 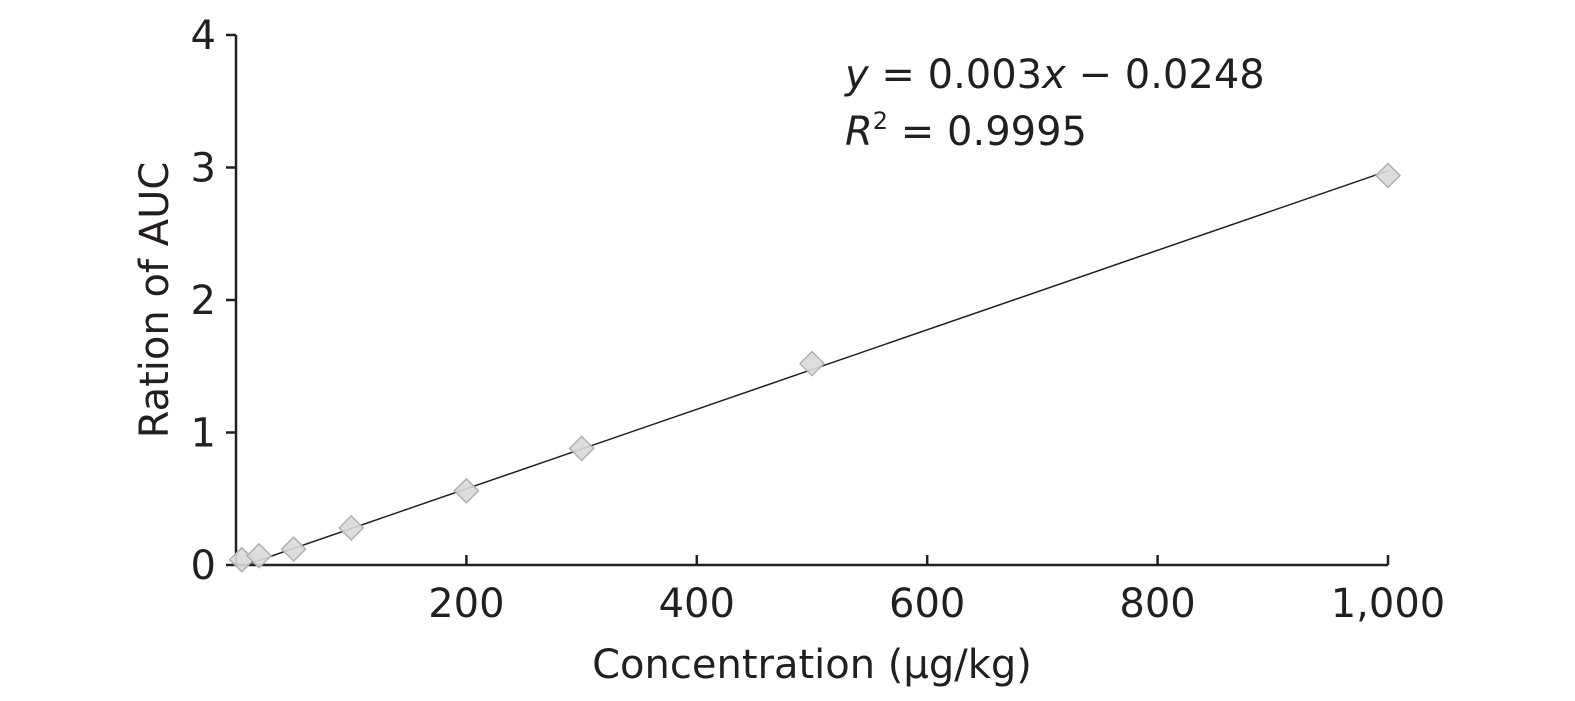 I want to click on x-axis-title: Concentration (μg/kg), so click(x=812, y=665).